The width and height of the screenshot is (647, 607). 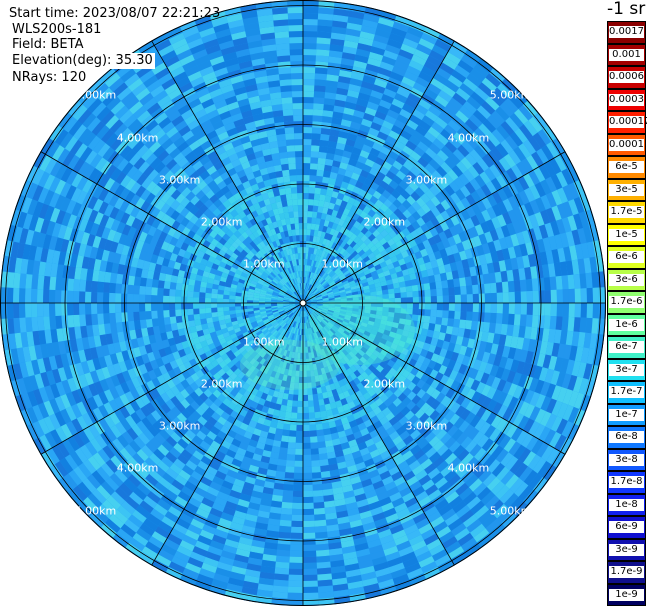 What do you see at coordinates (626, 189) in the screenshot?
I see `colorbar-label: 3e-5` at bounding box center [626, 189].